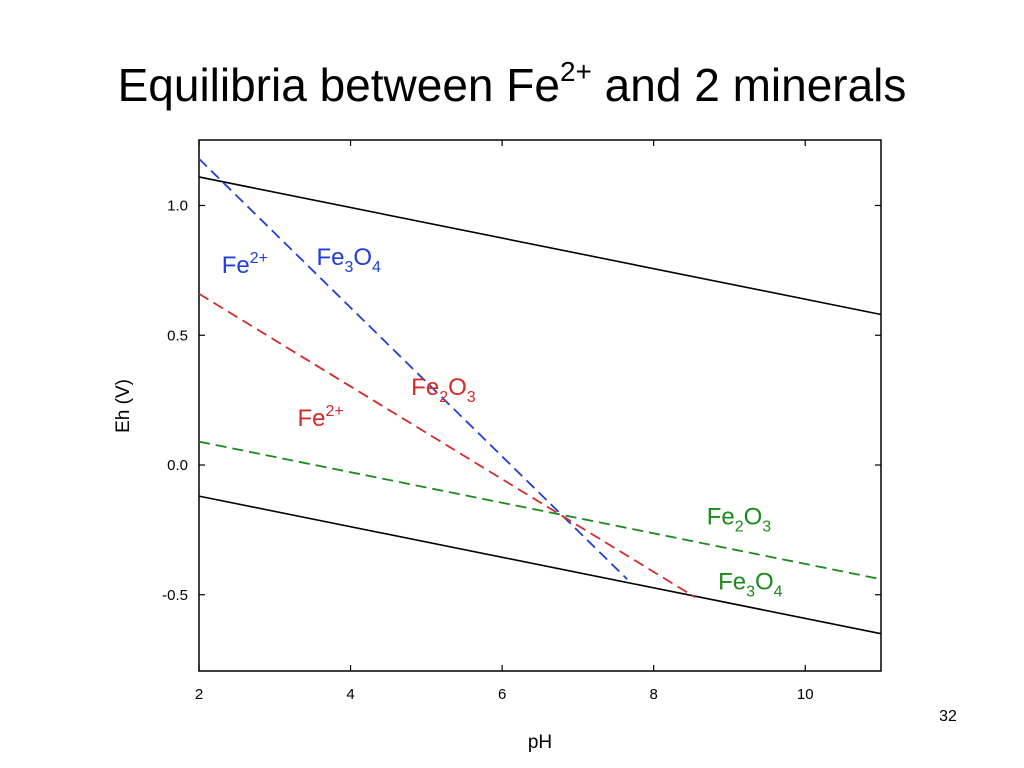  Describe the element at coordinates (443, 390) in the screenshot. I see `annotation-label-3: Fe2O3` at that location.